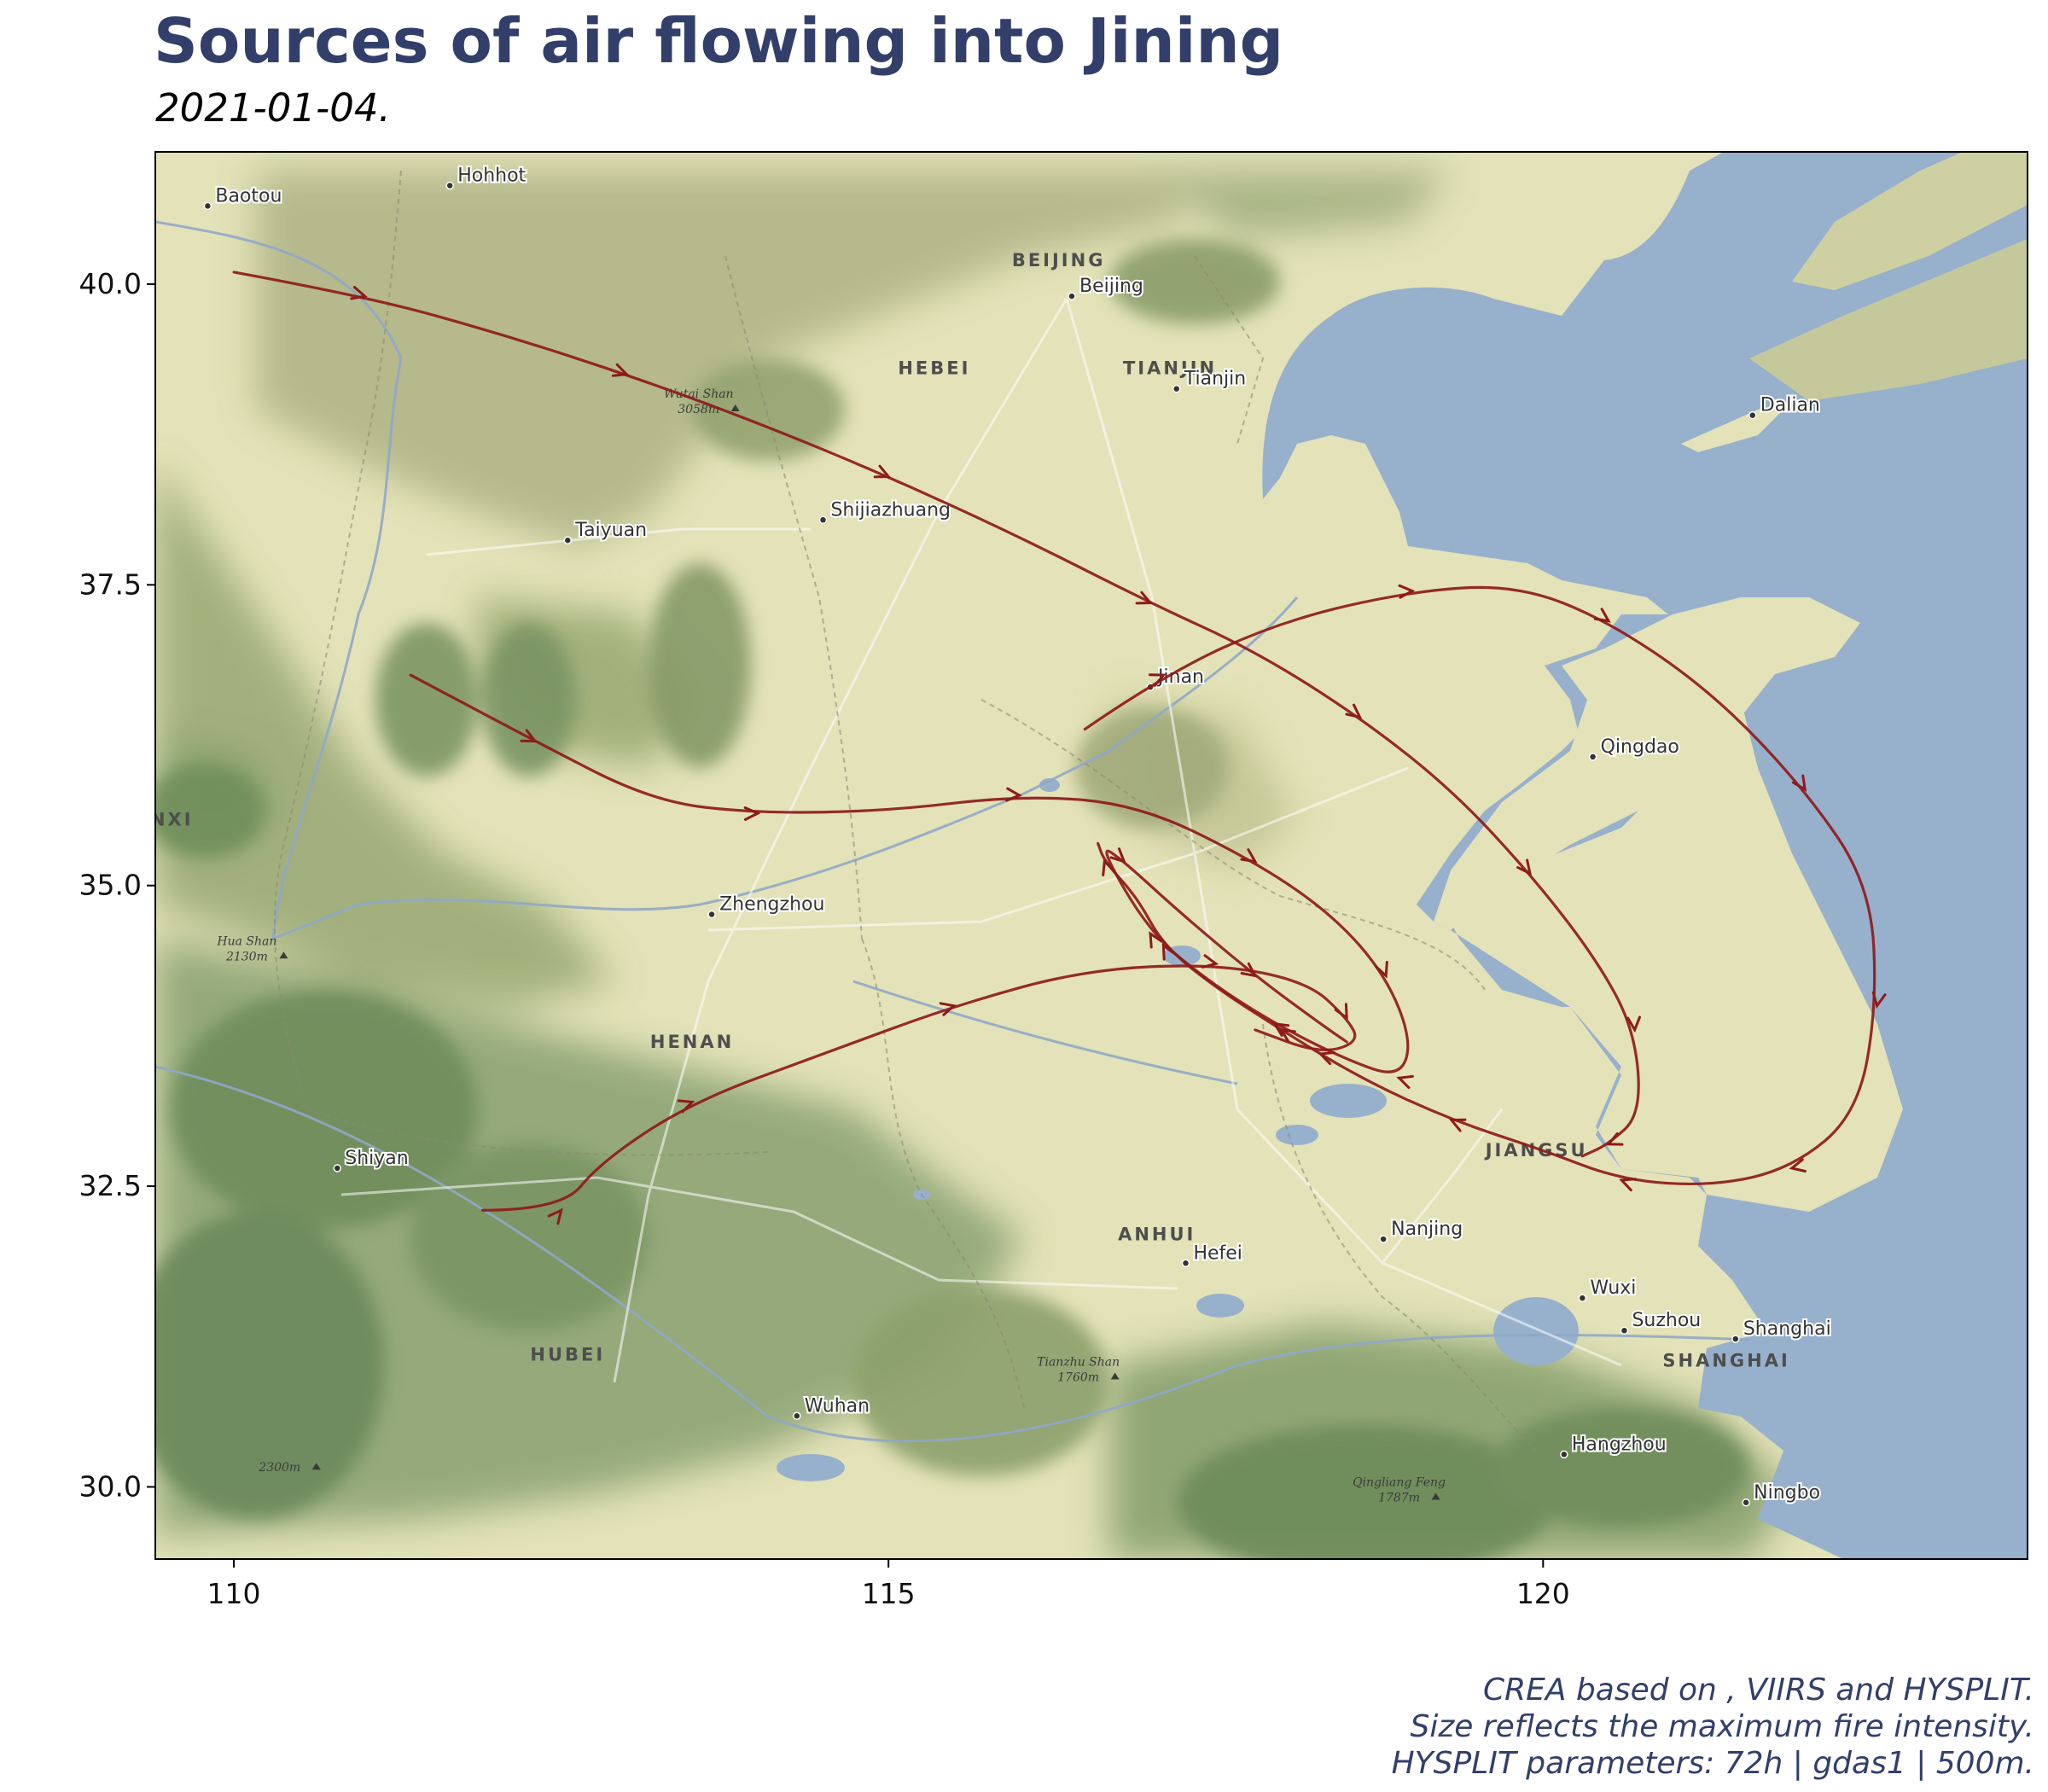 The width and height of the screenshot is (2048, 1792). I want to click on peak-elevation: 1760m, so click(1078, 1378).